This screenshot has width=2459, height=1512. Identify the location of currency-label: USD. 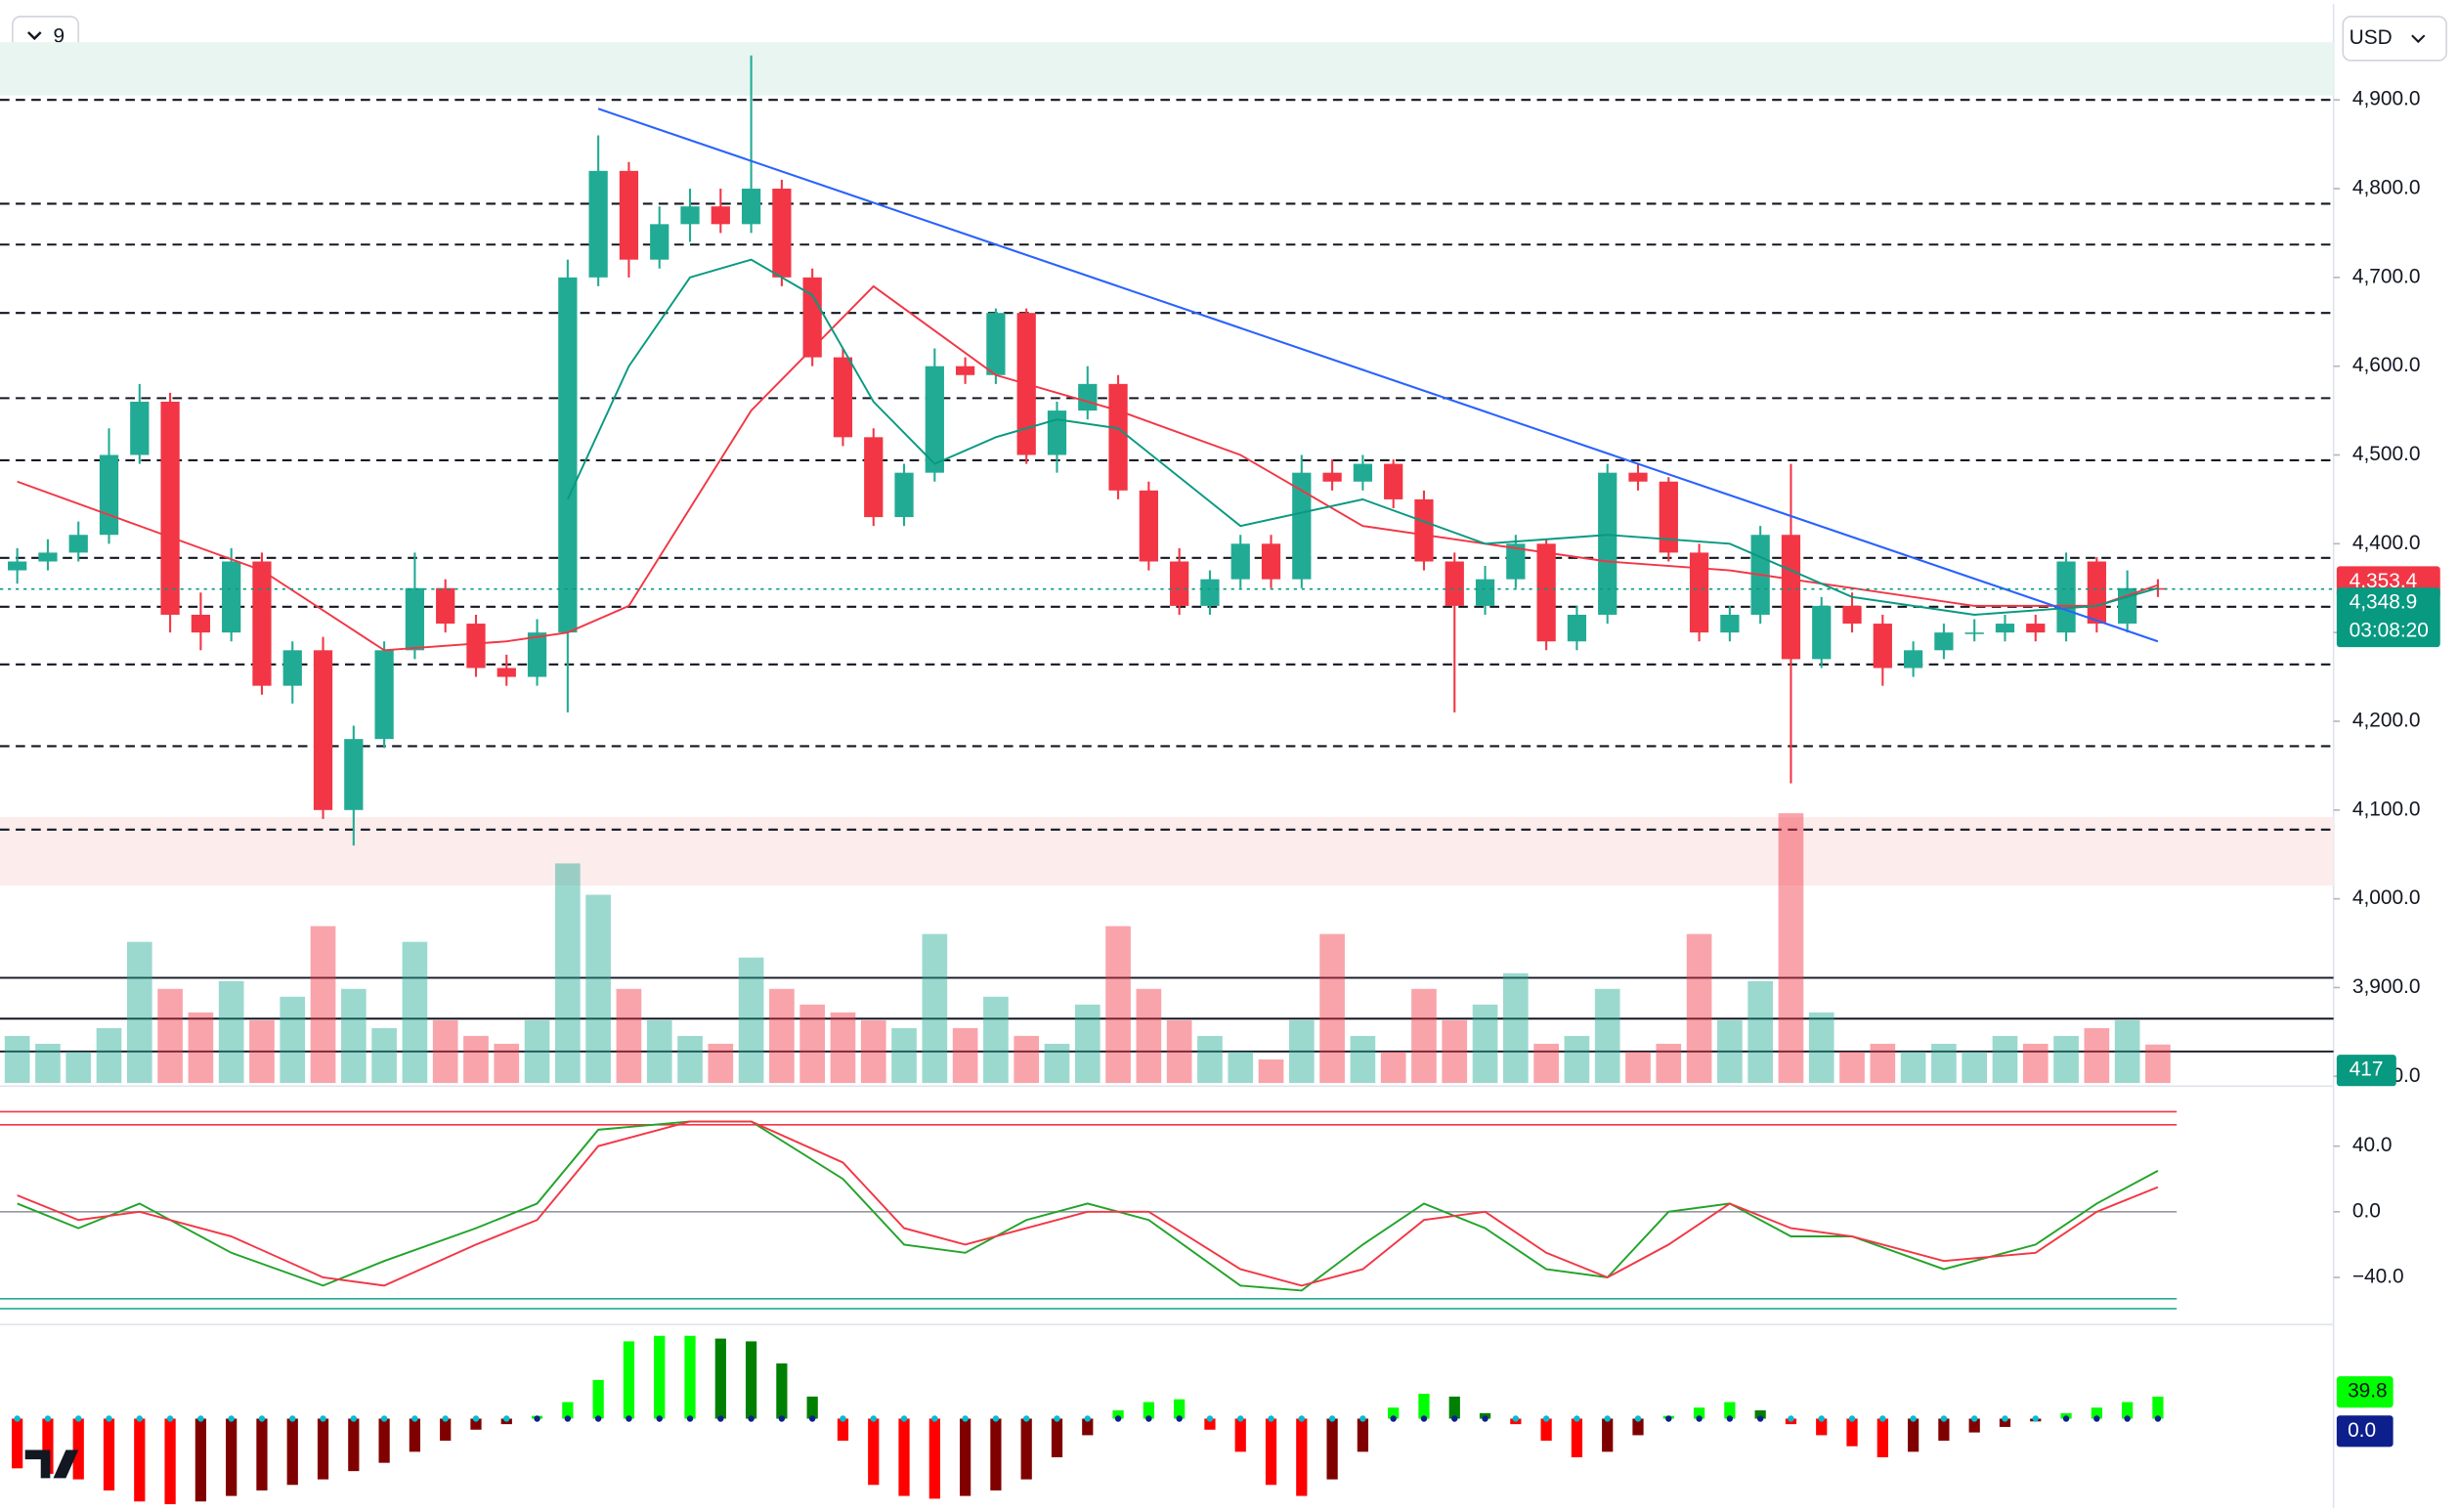
(2371, 37).